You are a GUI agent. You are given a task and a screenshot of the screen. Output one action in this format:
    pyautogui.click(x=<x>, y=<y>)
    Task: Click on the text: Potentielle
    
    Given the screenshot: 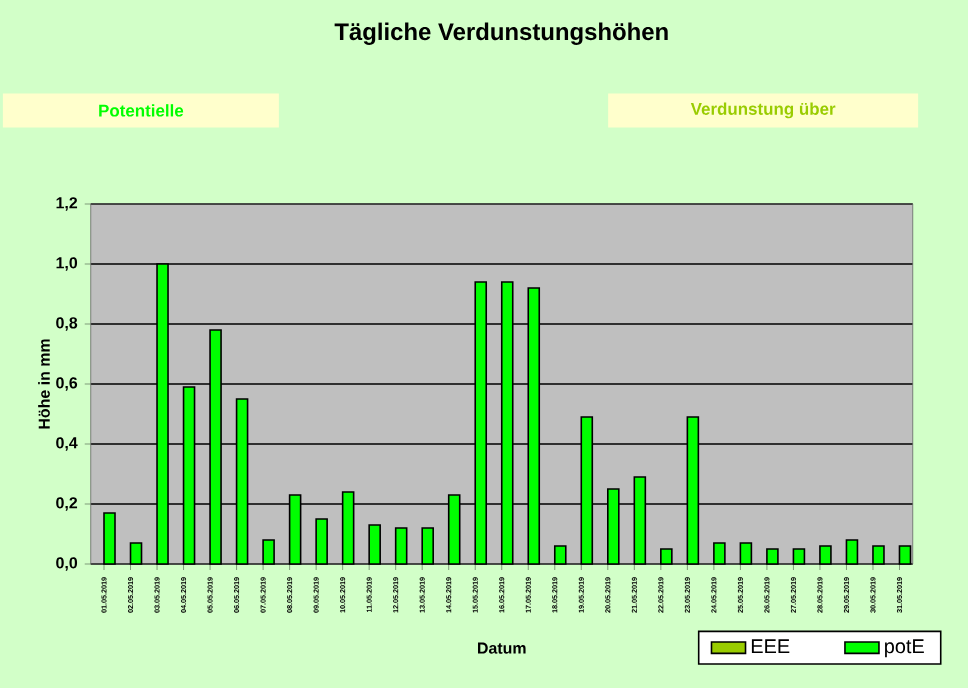 What is the action you would take?
    pyautogui.click(x=141, y=110)
    